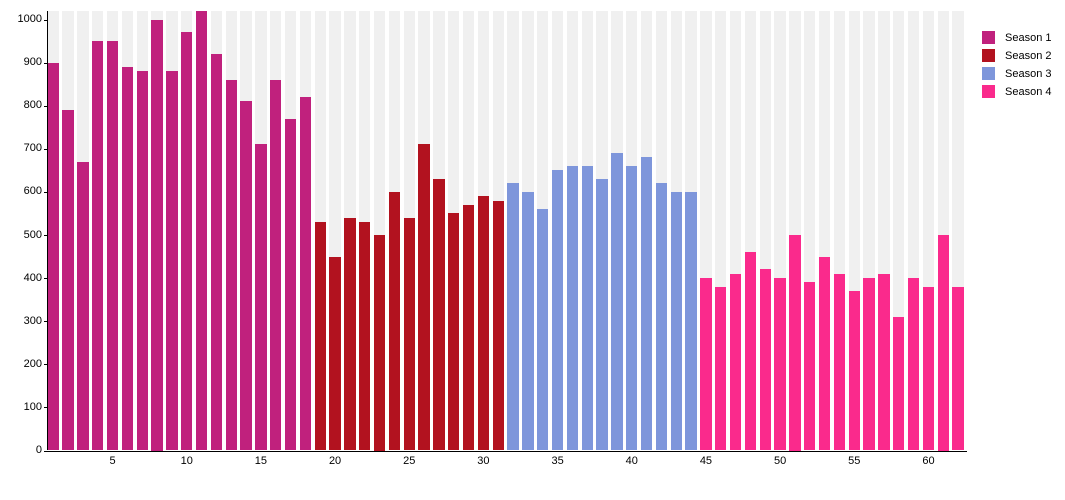 The image size is (1065, 500). What do you see at coordinates (32, 363) in the screenshot?
I see `y-tick-label: 200` at bounding box center [32, 363].